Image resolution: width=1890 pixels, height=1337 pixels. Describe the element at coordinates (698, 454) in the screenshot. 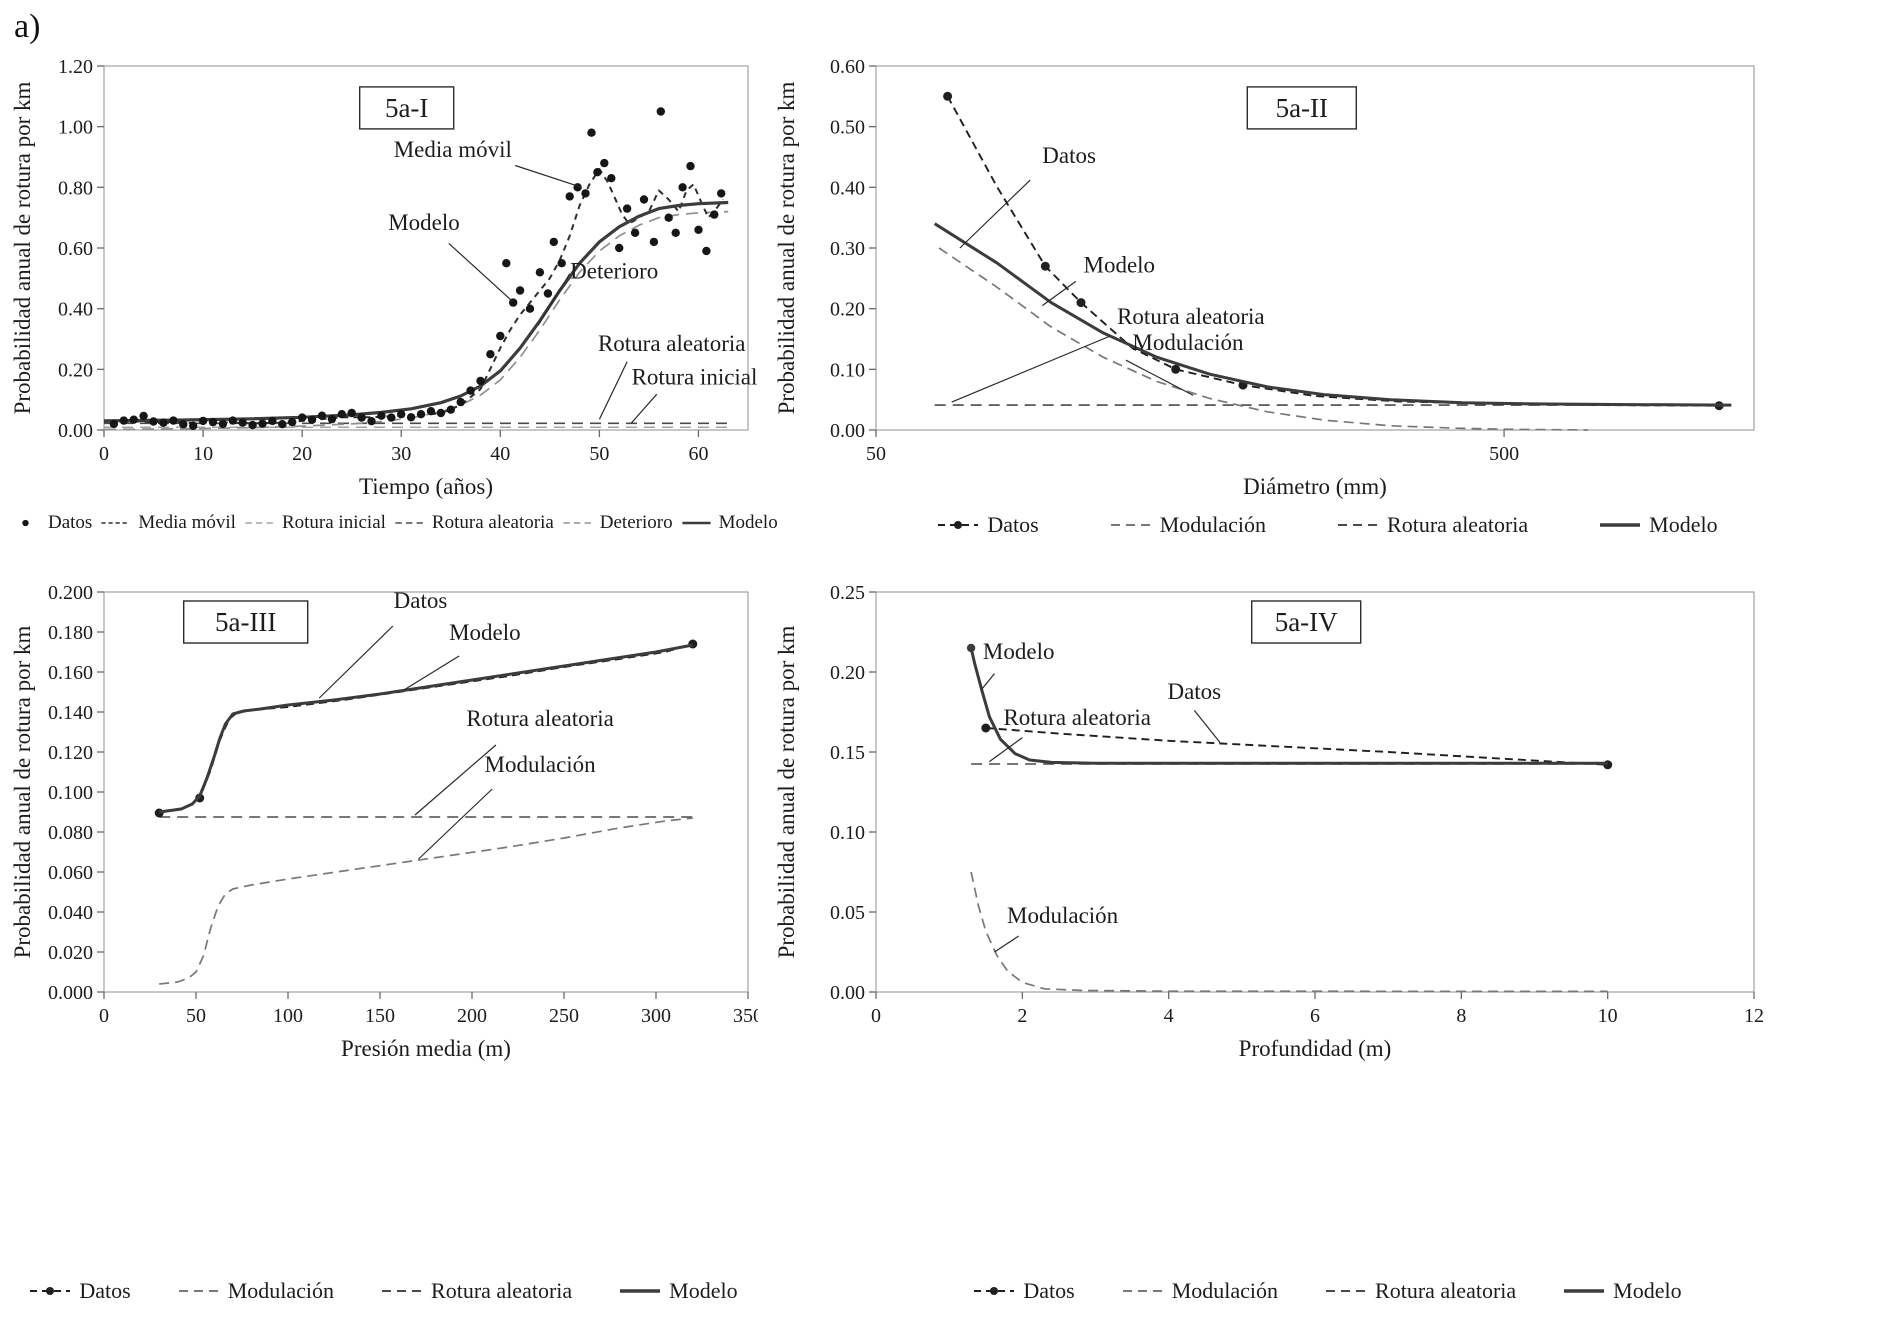

I see `x-tick-label: 60` at that location.